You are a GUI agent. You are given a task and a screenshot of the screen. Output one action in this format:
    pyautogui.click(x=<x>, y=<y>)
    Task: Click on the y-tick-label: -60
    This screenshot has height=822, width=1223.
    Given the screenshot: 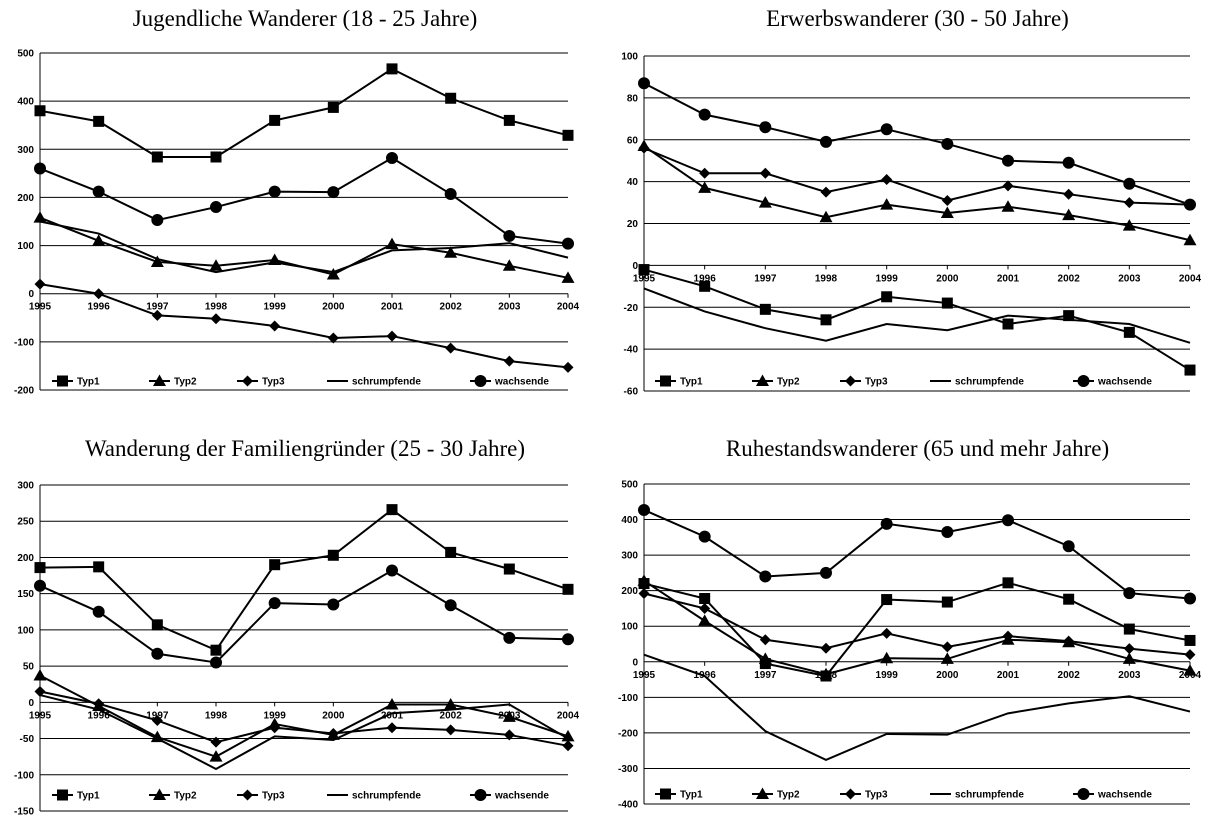 What is the action you would take?
    pyautogui.click(x=631, y=392)
    